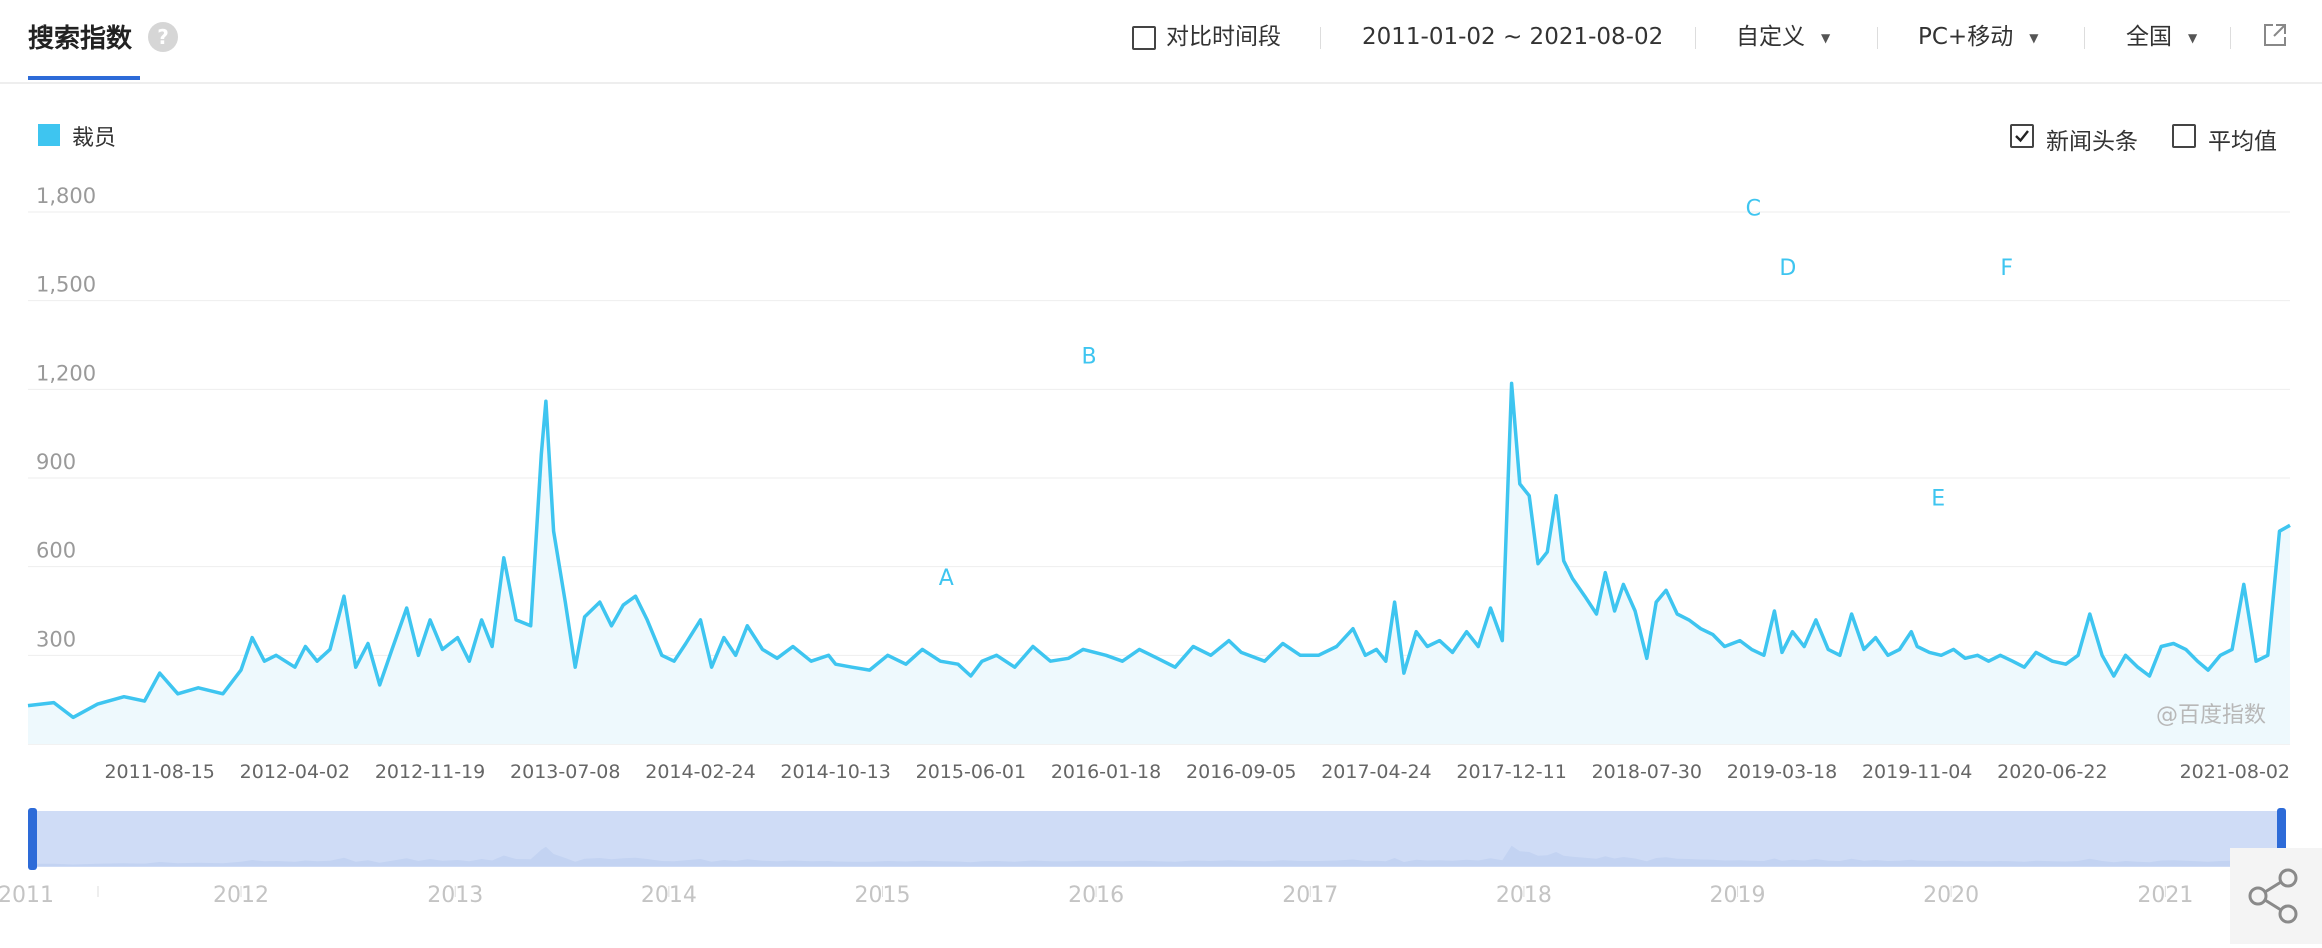  Describe the element at coordinates (94, 138) in the screenshot. I see `legend-series-label: 裁员` at that location.